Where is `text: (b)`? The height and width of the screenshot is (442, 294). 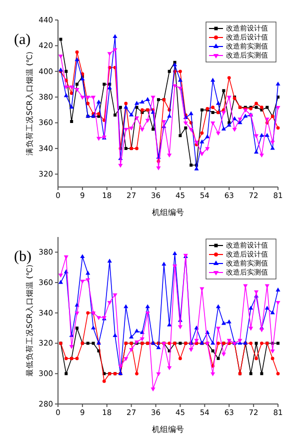 text: (b) is located at coordinates (23, 257).